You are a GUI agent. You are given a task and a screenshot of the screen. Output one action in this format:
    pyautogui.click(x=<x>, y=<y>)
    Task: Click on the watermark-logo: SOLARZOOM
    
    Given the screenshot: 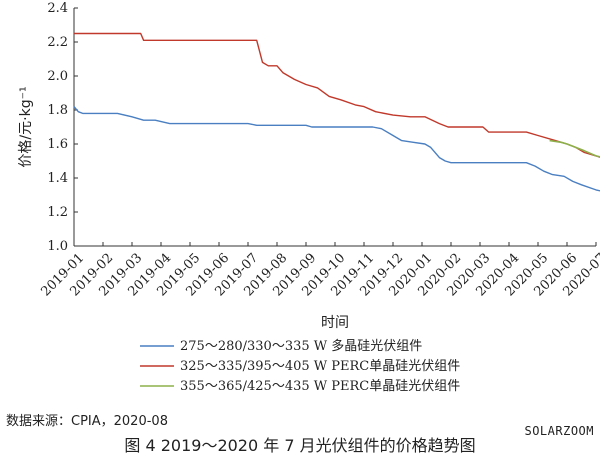 What is the action you would take?
    pyautogui.click(x=559, y=431)
    